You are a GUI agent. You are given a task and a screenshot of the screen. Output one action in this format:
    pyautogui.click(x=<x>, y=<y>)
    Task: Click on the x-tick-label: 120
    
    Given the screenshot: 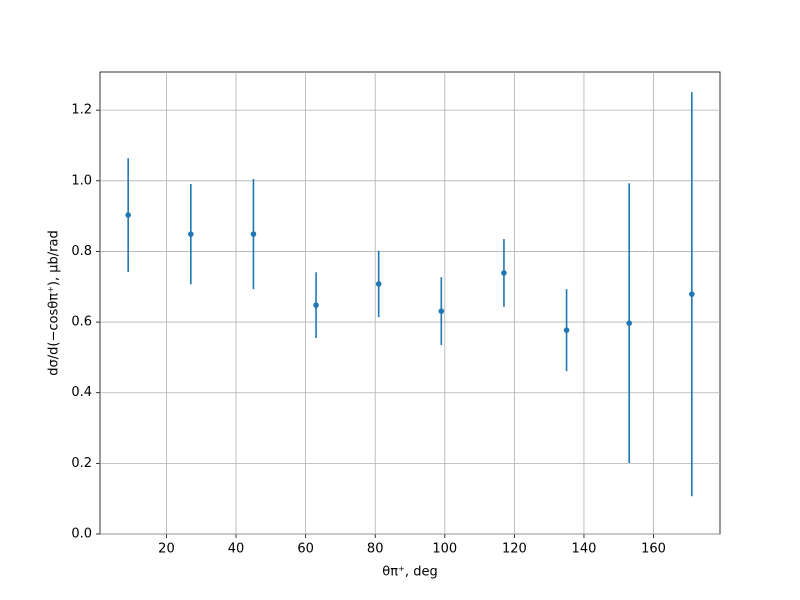 What is the action you would take?
    pyautogui.click(x=514, y=549)
    